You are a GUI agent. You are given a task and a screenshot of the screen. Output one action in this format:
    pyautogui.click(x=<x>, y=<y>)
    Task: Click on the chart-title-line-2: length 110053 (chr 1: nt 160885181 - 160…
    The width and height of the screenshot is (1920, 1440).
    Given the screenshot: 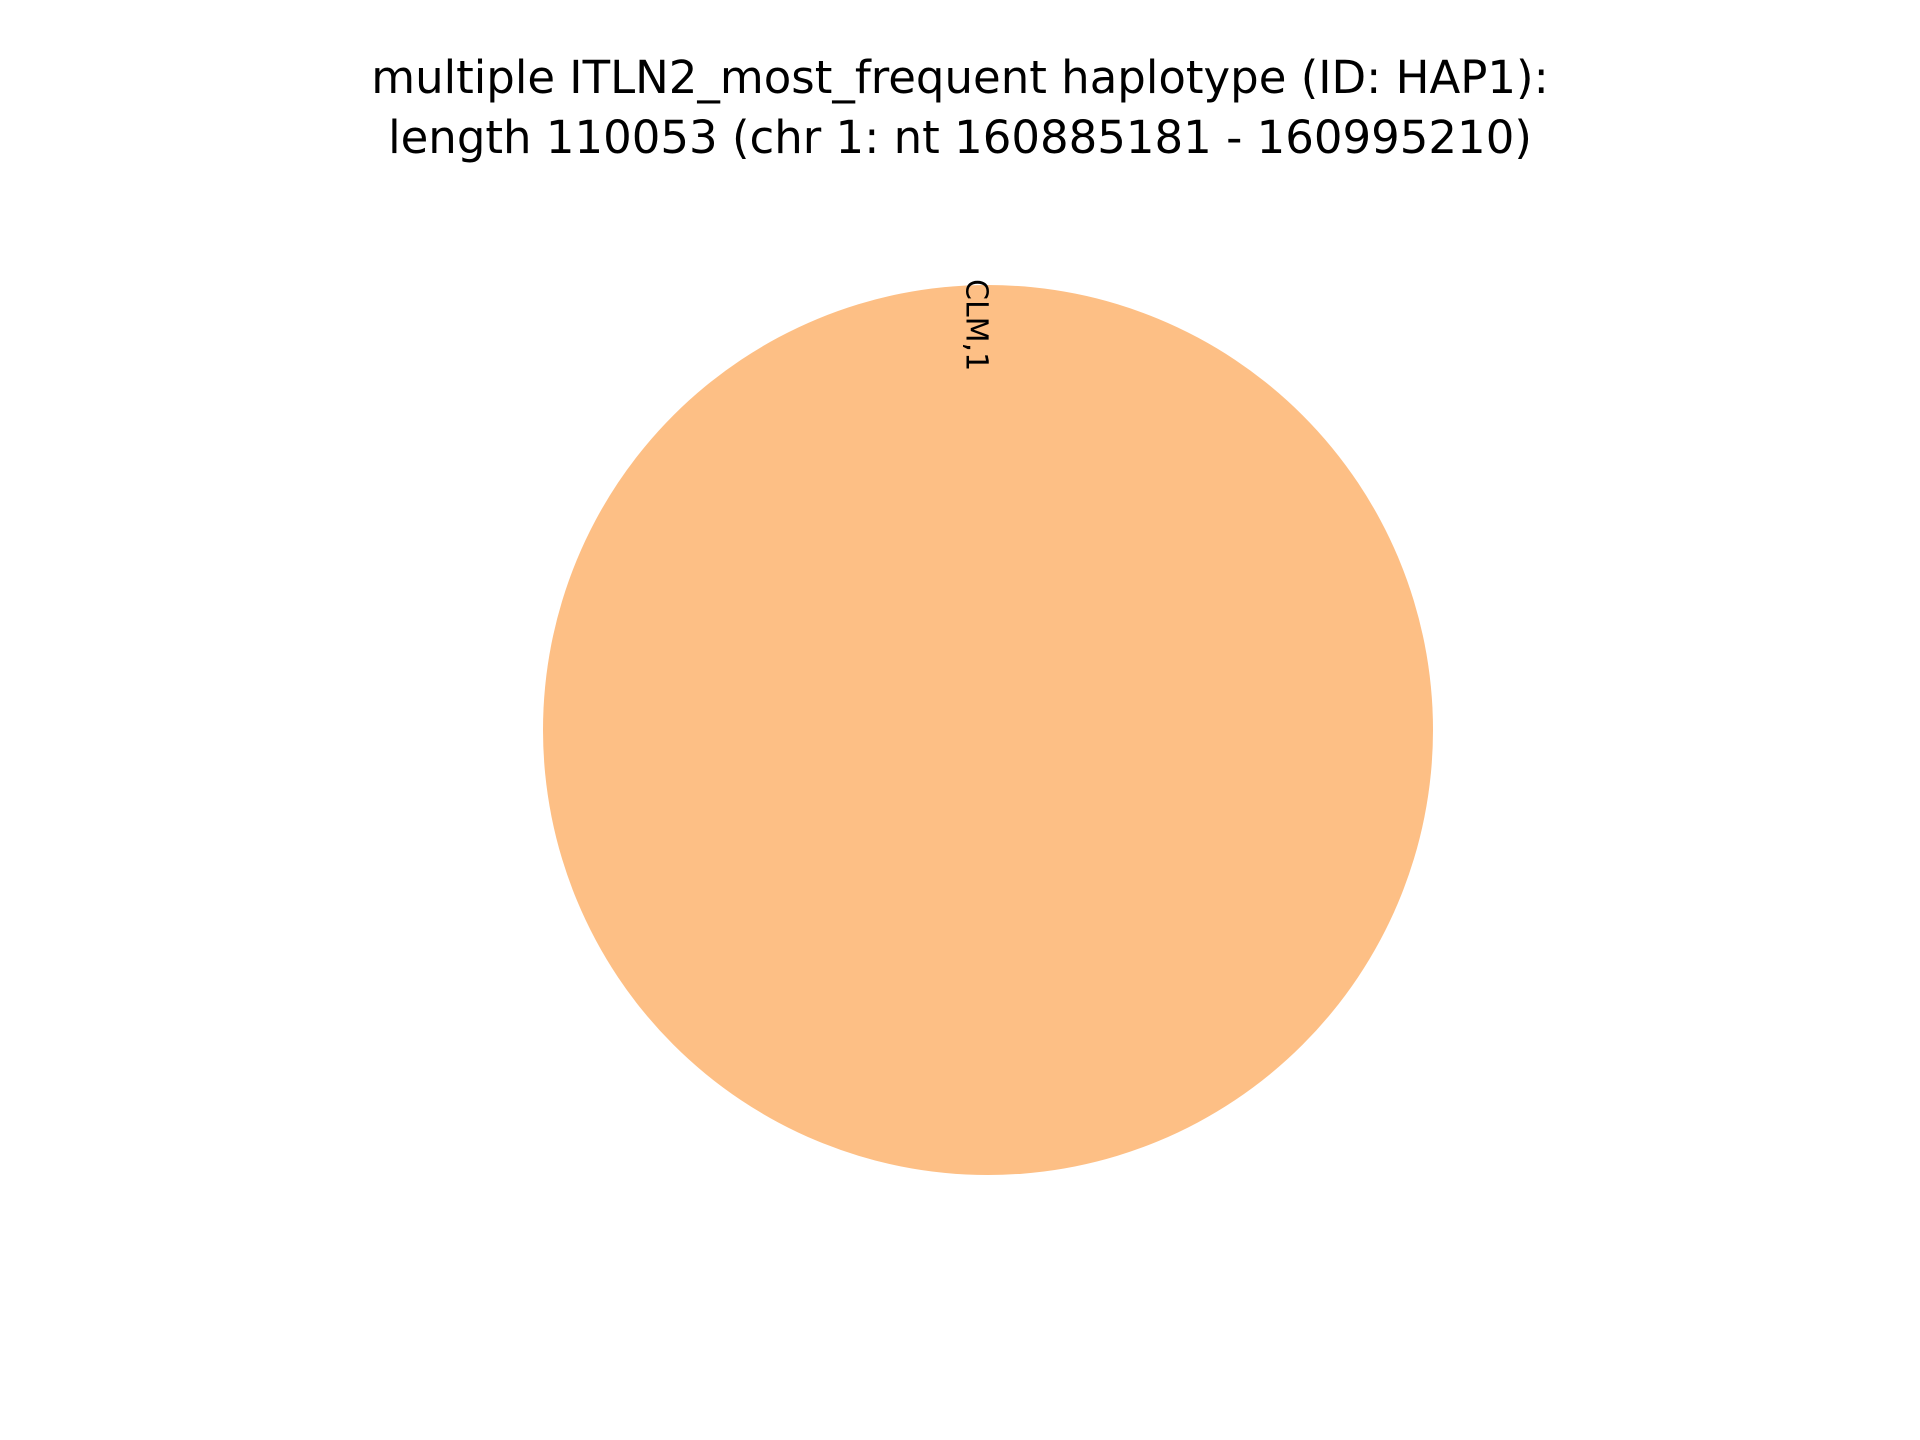 What is the action you would take?
    pyautogui.click(x=960, y=137)
    